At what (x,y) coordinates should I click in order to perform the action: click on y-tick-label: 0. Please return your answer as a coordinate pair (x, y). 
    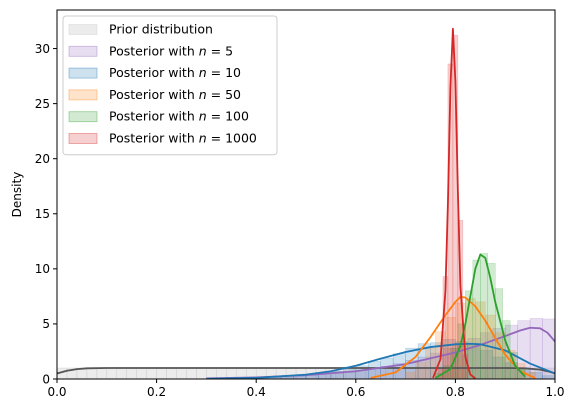
    Looking at the image, I should click on (46, 379).